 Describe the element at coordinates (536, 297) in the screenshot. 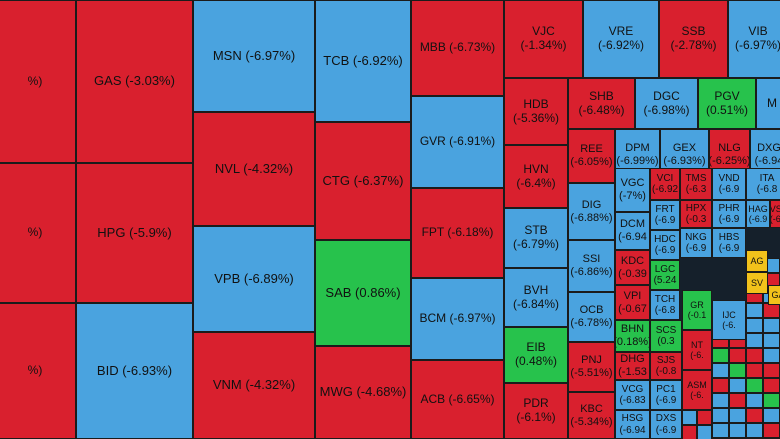

I see `stock-tile-bvh: BVH (-6.84%)` at that location.